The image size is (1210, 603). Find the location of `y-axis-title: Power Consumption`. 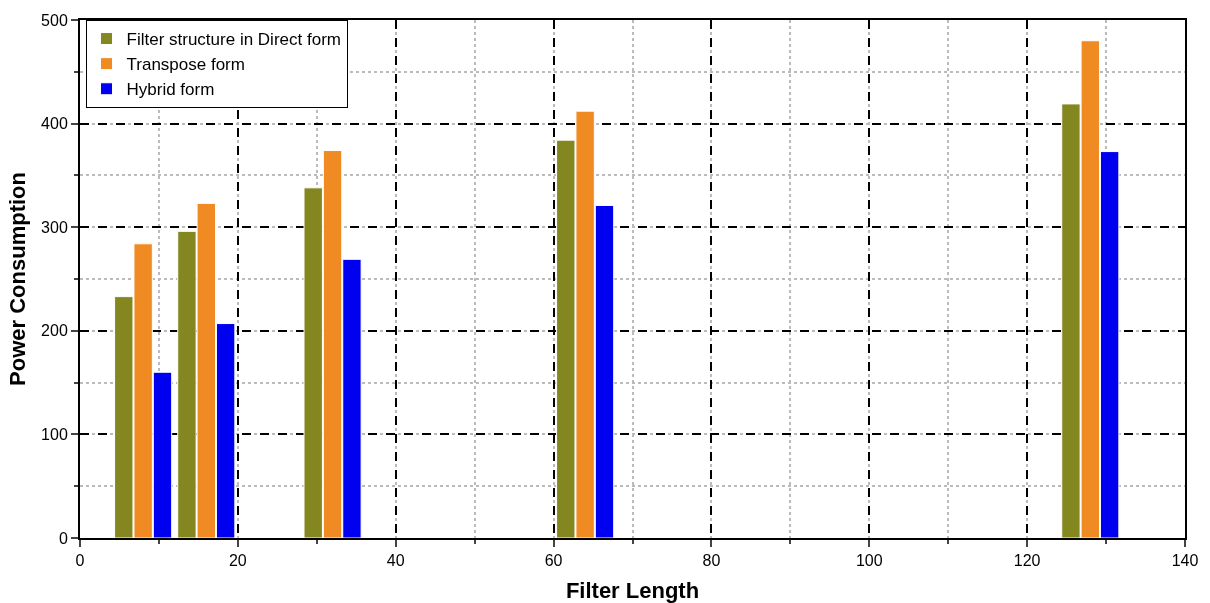

y-axis-title: Power Consumption is located at coordinates (17, 279).